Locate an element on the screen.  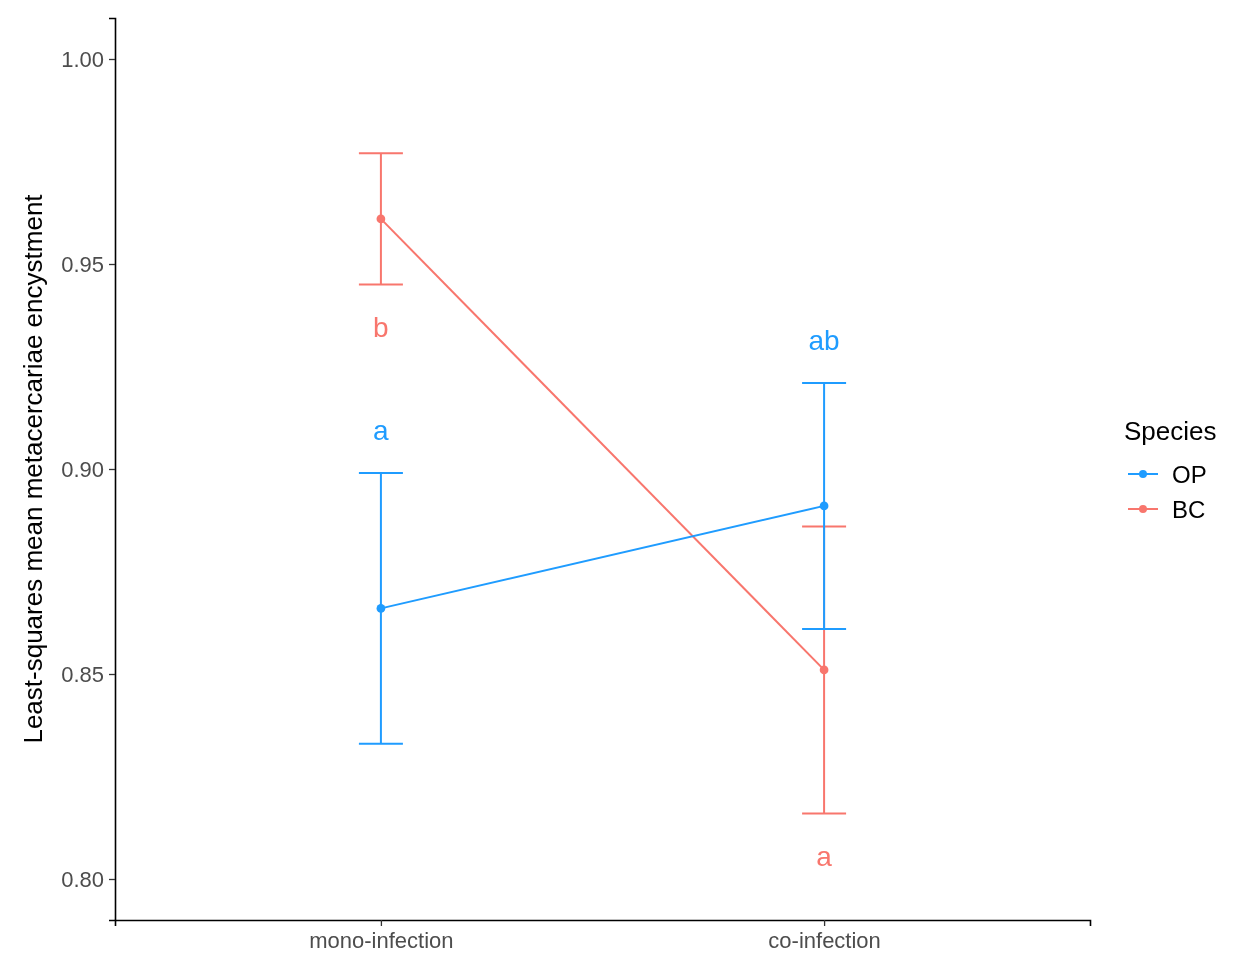
y-axis-title: Least-squares mean metacercariae encystment is located at coordinates (33, 468).